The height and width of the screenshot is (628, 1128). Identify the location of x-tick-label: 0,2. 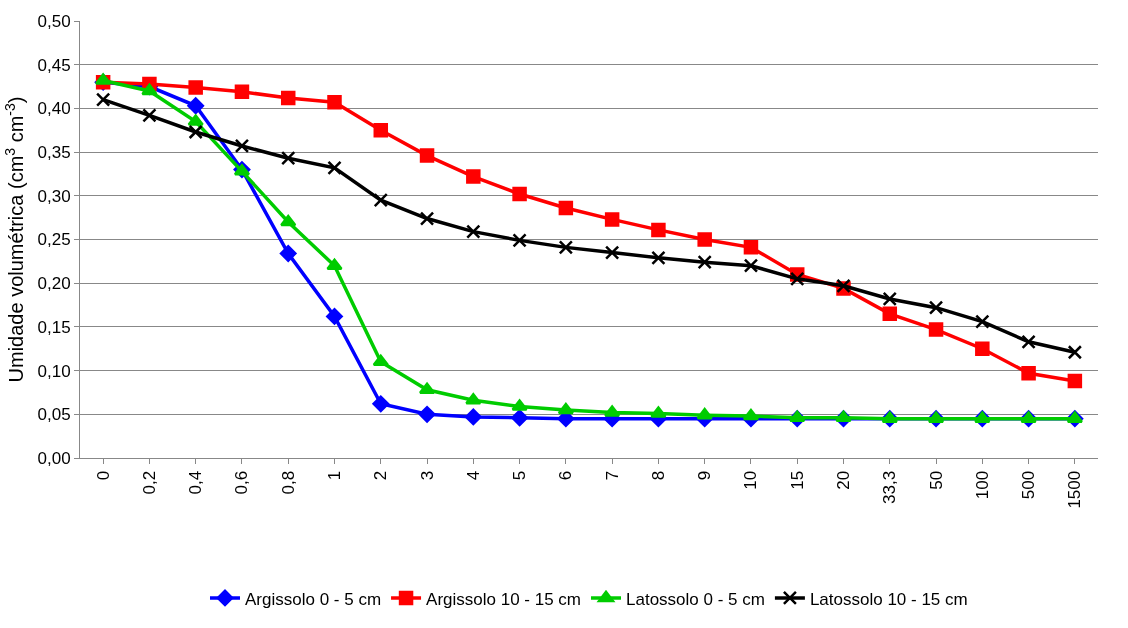
(149, 482).